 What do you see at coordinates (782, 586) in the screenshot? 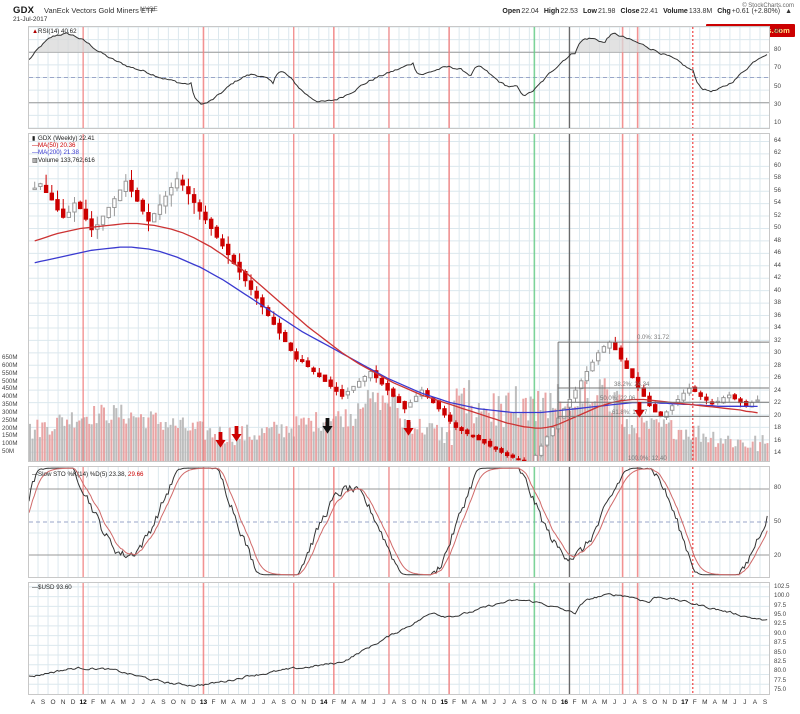
I see `y-axis-tick: 102.5` at bounding box center [782, 586].